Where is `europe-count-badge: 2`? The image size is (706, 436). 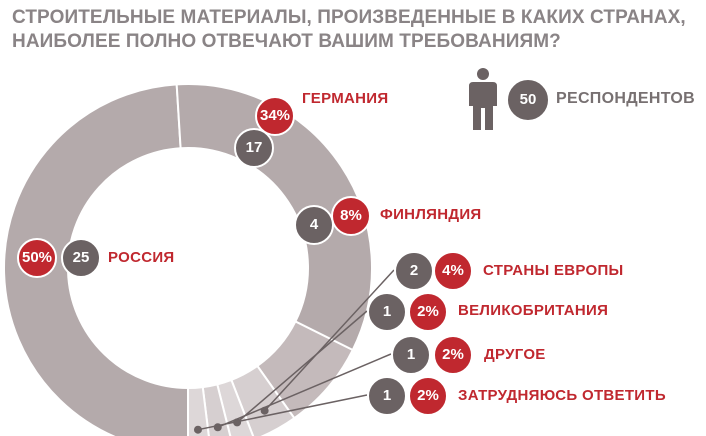 europe-count-badge: 2 is located at coordinates (414, 271).